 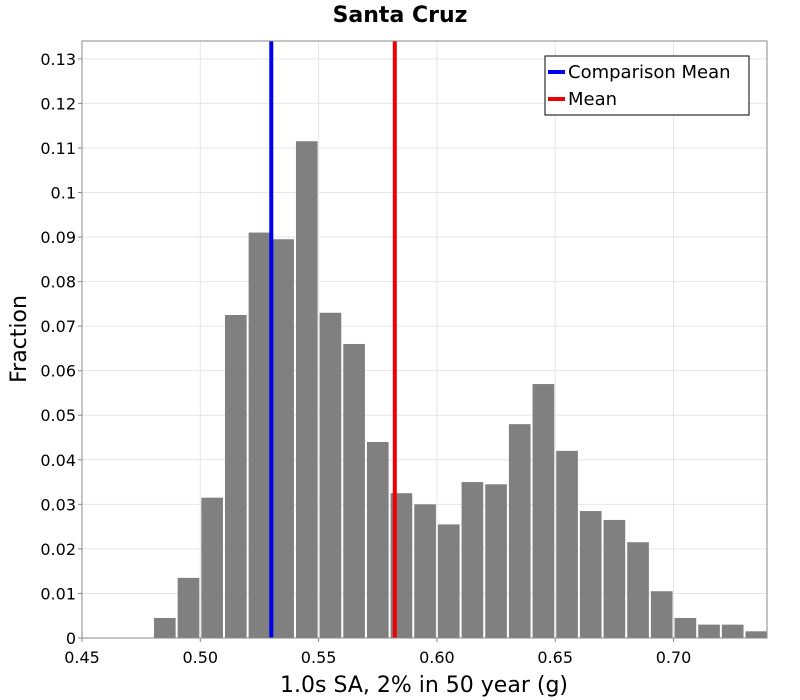 I want to click on y-tick-label-2: 0.02, so click(x=58, y=549).